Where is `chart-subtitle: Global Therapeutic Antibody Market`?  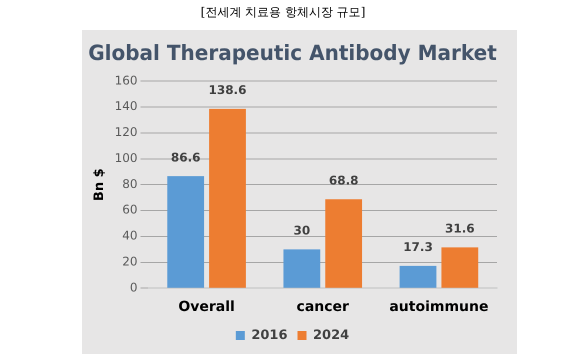 chart-subtitle: Global Therapeutic Antibody Market is located at coordinates (293, 53).